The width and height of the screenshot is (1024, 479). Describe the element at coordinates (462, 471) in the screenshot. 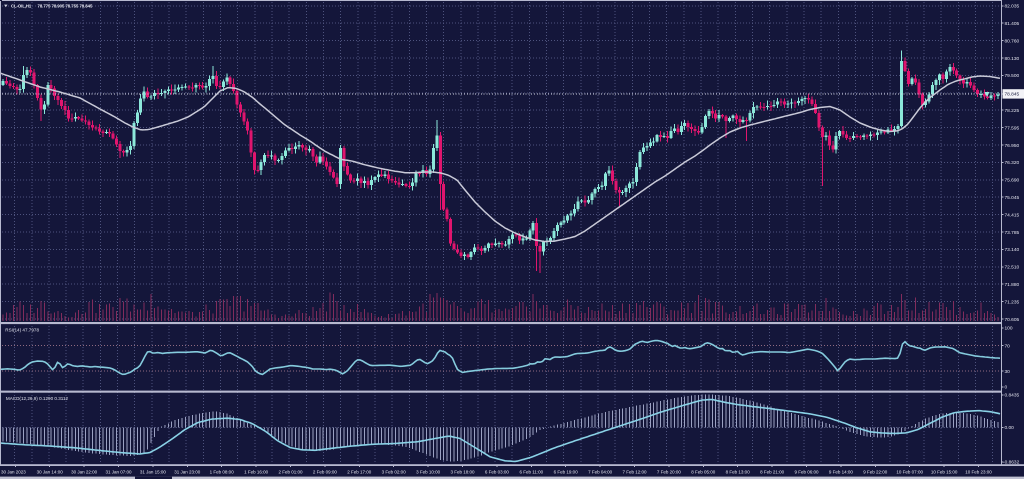

I see `svg-text: 3 Feb 18:00` at that location.